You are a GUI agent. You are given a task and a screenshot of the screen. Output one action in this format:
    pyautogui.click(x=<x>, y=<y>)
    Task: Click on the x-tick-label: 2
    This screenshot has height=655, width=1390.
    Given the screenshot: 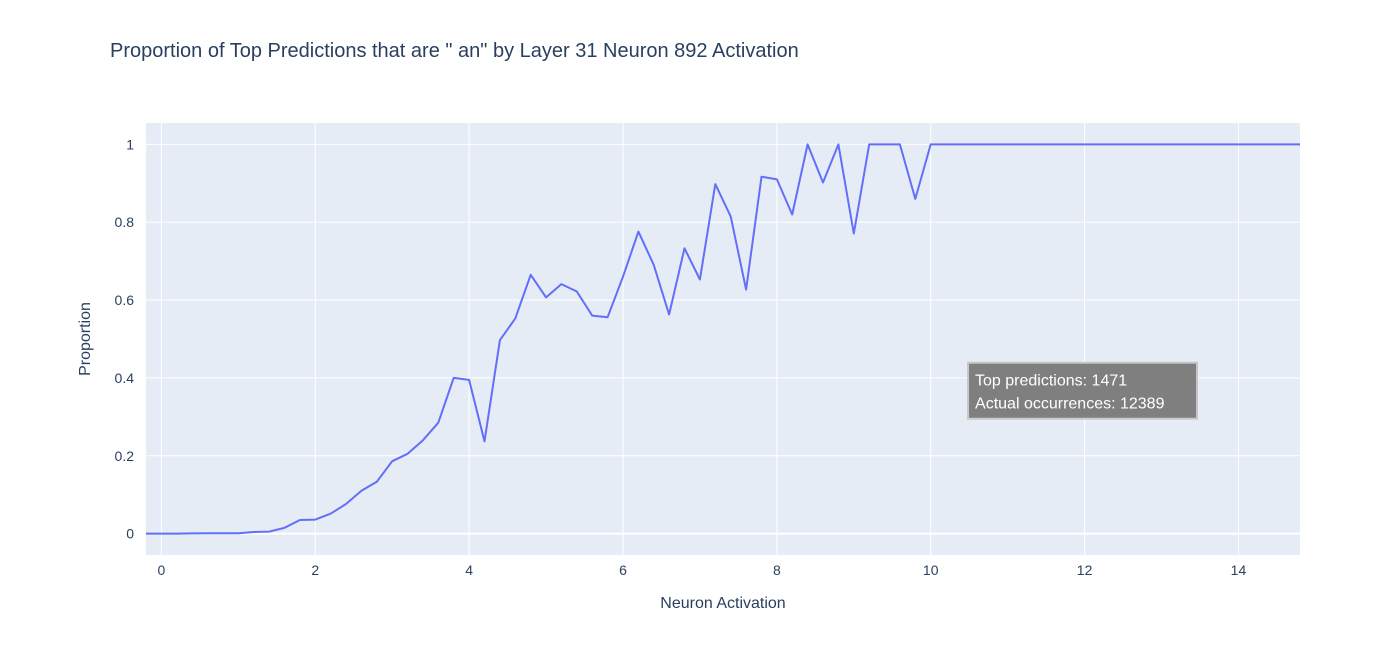 What is the action you would take?
    pyautogui.click(x=315, y=570)
    